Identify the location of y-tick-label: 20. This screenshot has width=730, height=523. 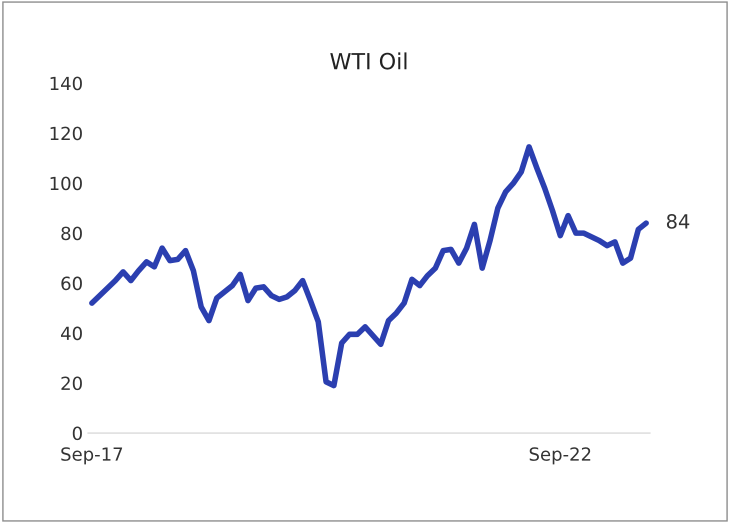
(71, 383).